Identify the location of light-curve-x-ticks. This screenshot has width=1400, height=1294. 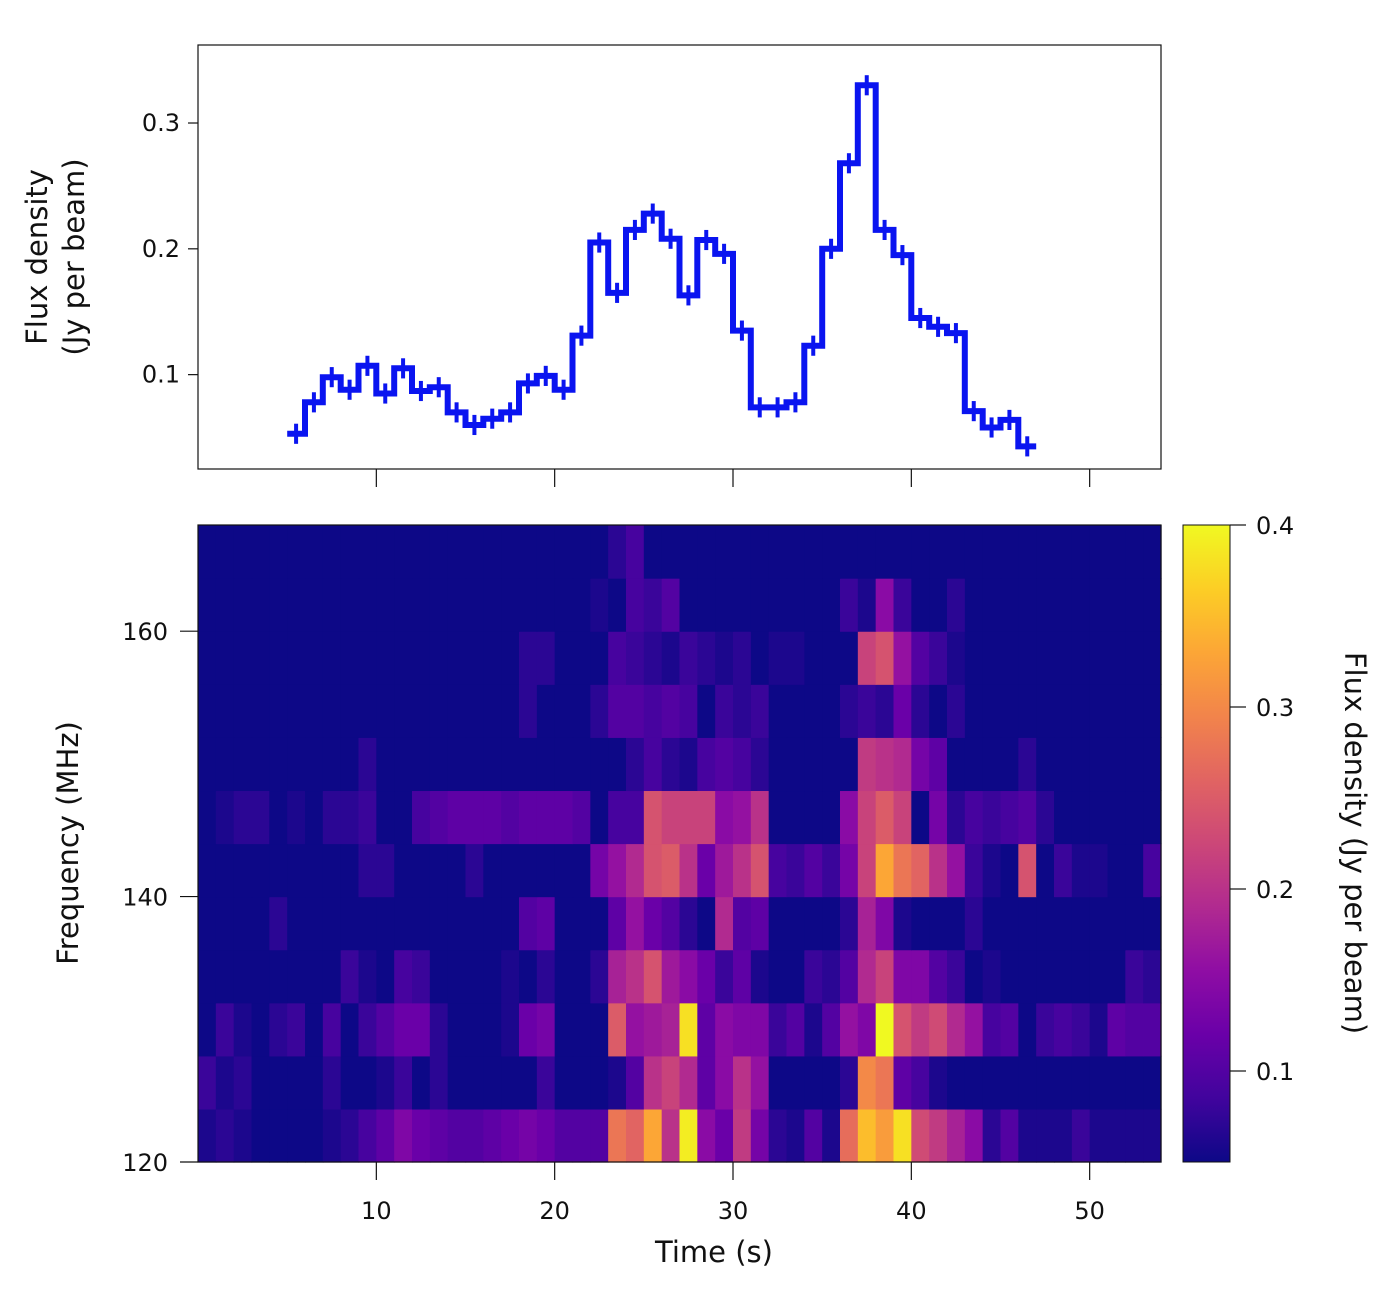
(733, 478).